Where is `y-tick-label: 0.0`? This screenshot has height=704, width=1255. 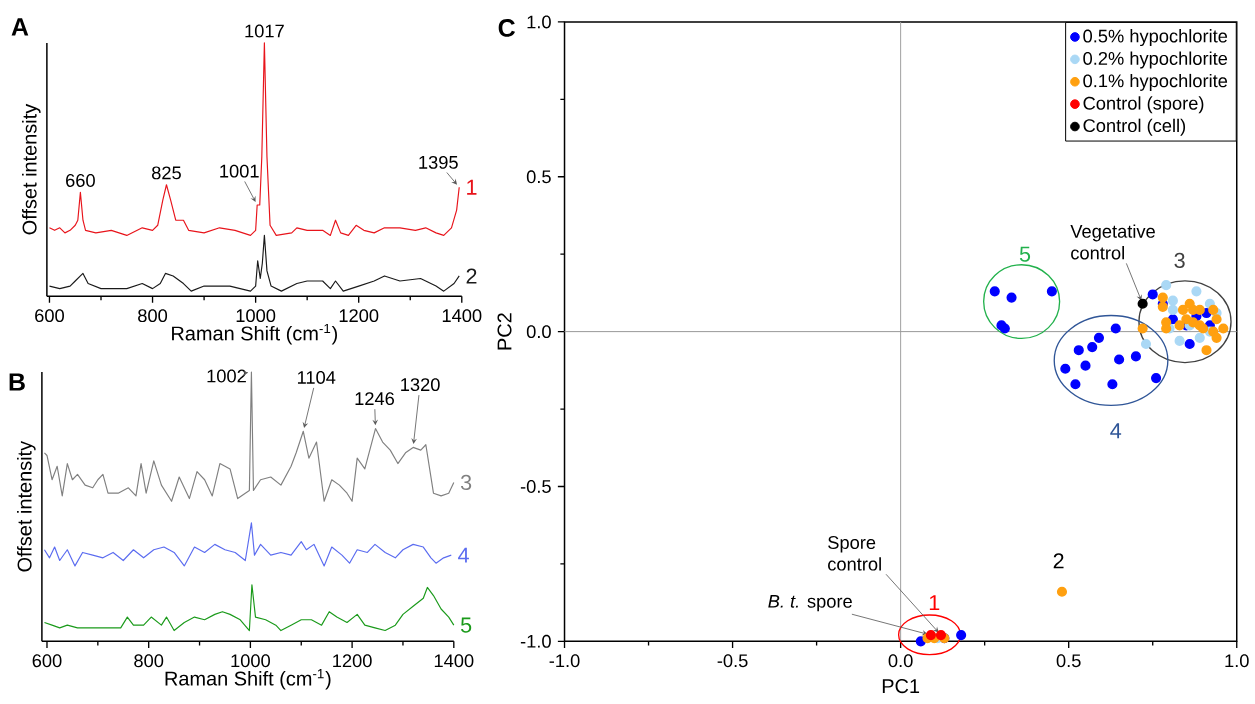 y-tick-label: 0.0 is located at coordinates (538, 332).